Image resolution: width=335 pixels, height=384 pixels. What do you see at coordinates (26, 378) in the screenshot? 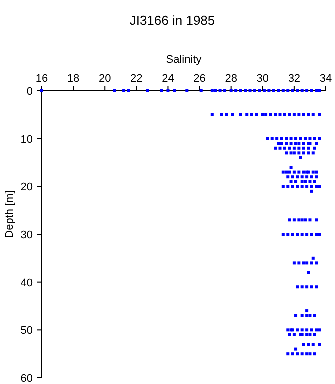
I see `y-tick-label: 60` at bounding box center [26, 378].